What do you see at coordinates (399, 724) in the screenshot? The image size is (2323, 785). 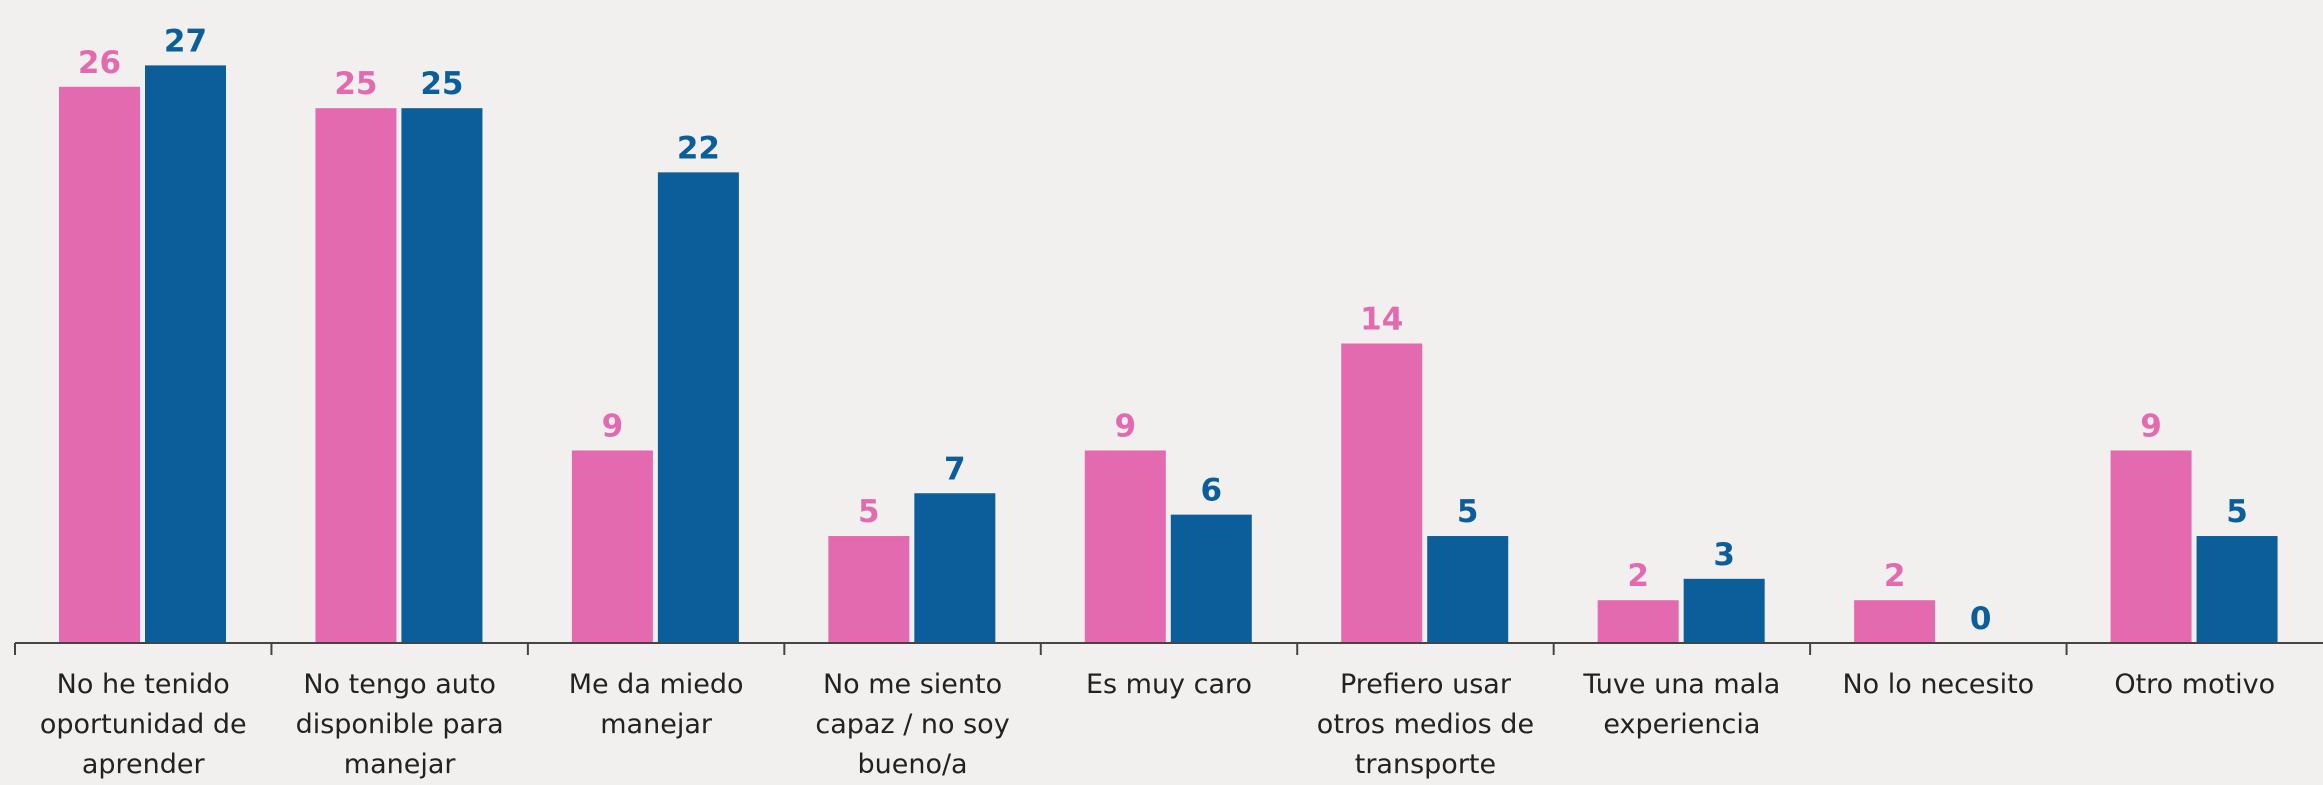 I see `x-tick-label: No tengo auto disponible para manejar` at bounding box center [399, 724].